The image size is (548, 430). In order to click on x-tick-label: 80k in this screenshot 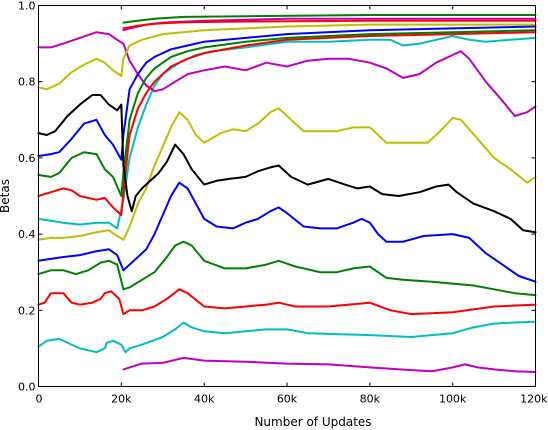, I will do `click(370, 399)`.